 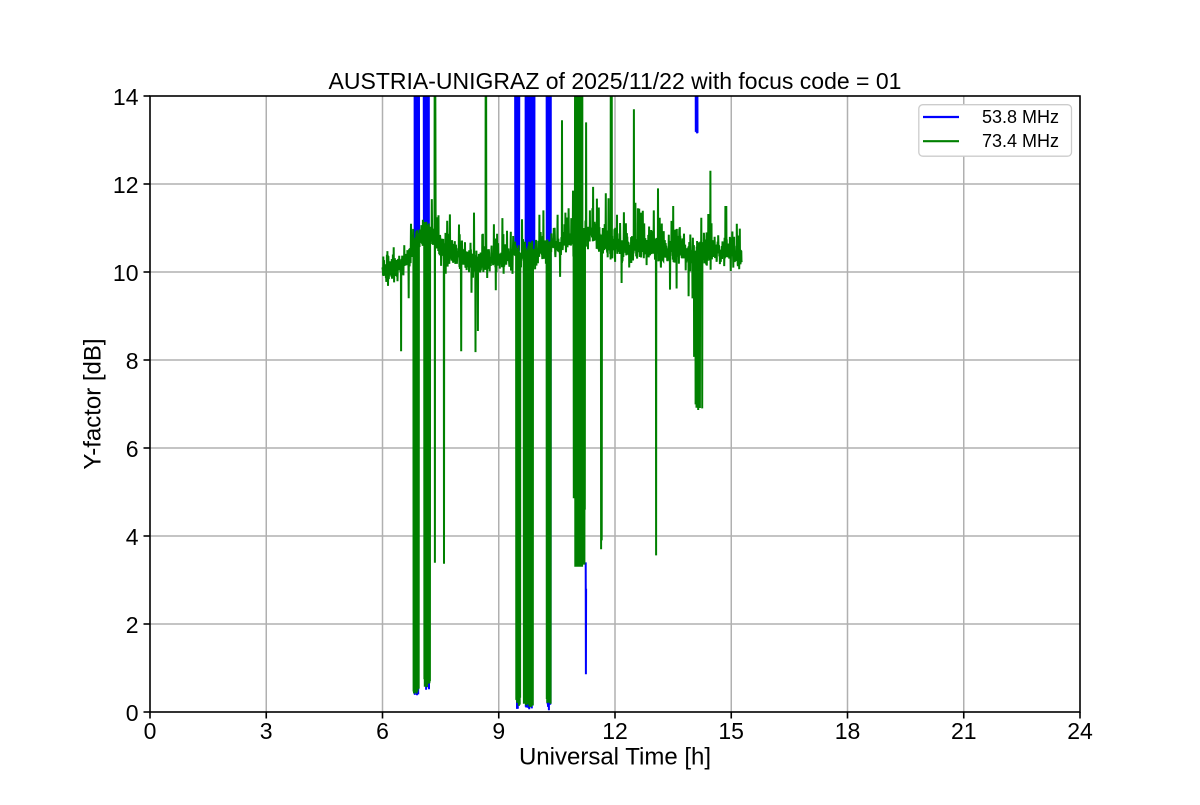 I want to click on svg-text: 2, so click(x=132, y=625).